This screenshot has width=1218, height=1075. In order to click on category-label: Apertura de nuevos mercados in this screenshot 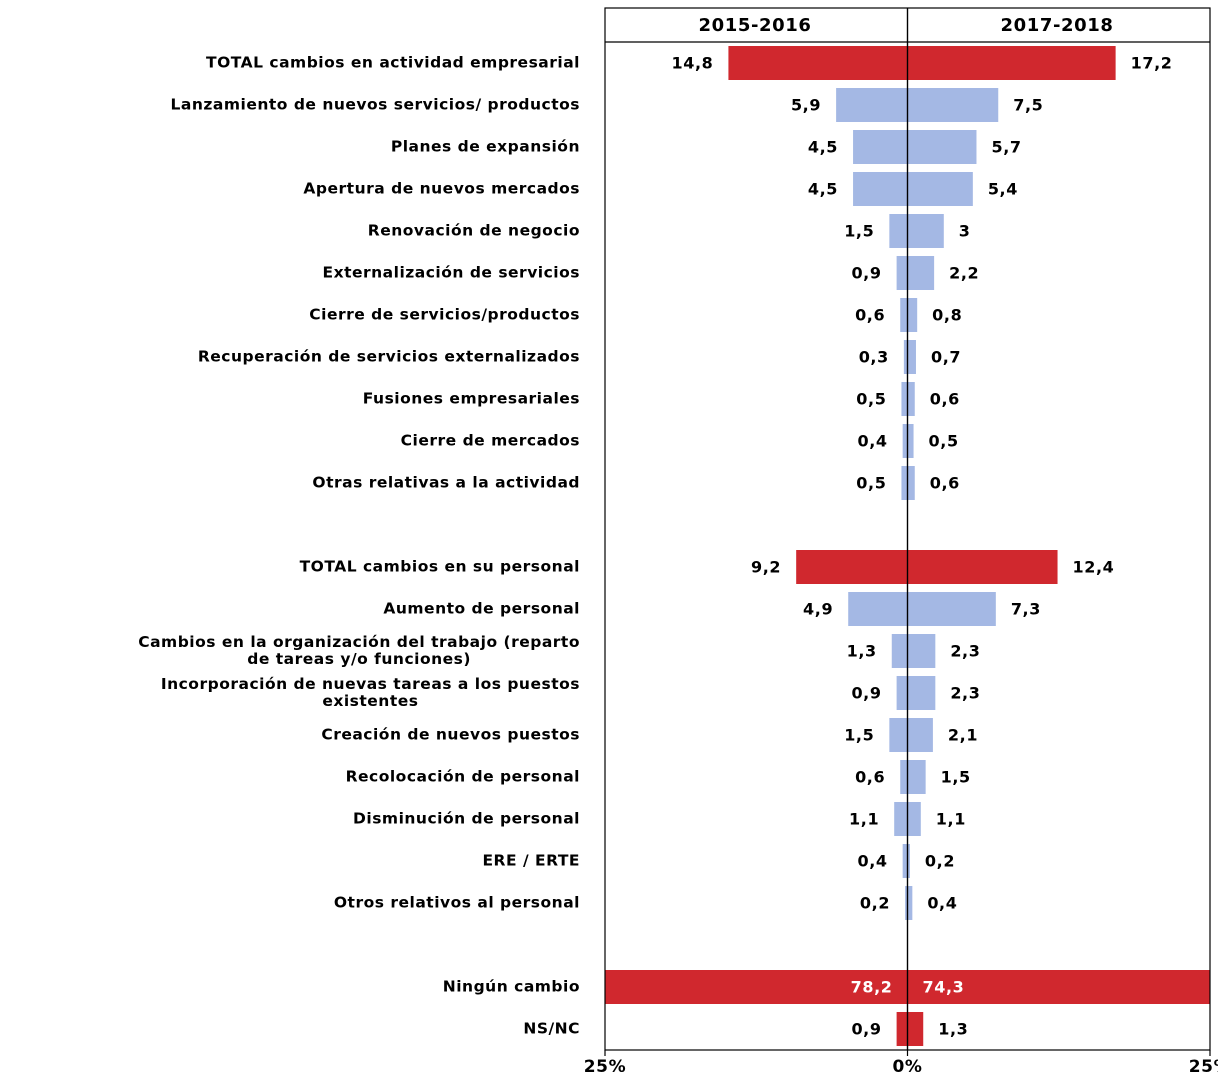, I will do `click(441, 188)`.